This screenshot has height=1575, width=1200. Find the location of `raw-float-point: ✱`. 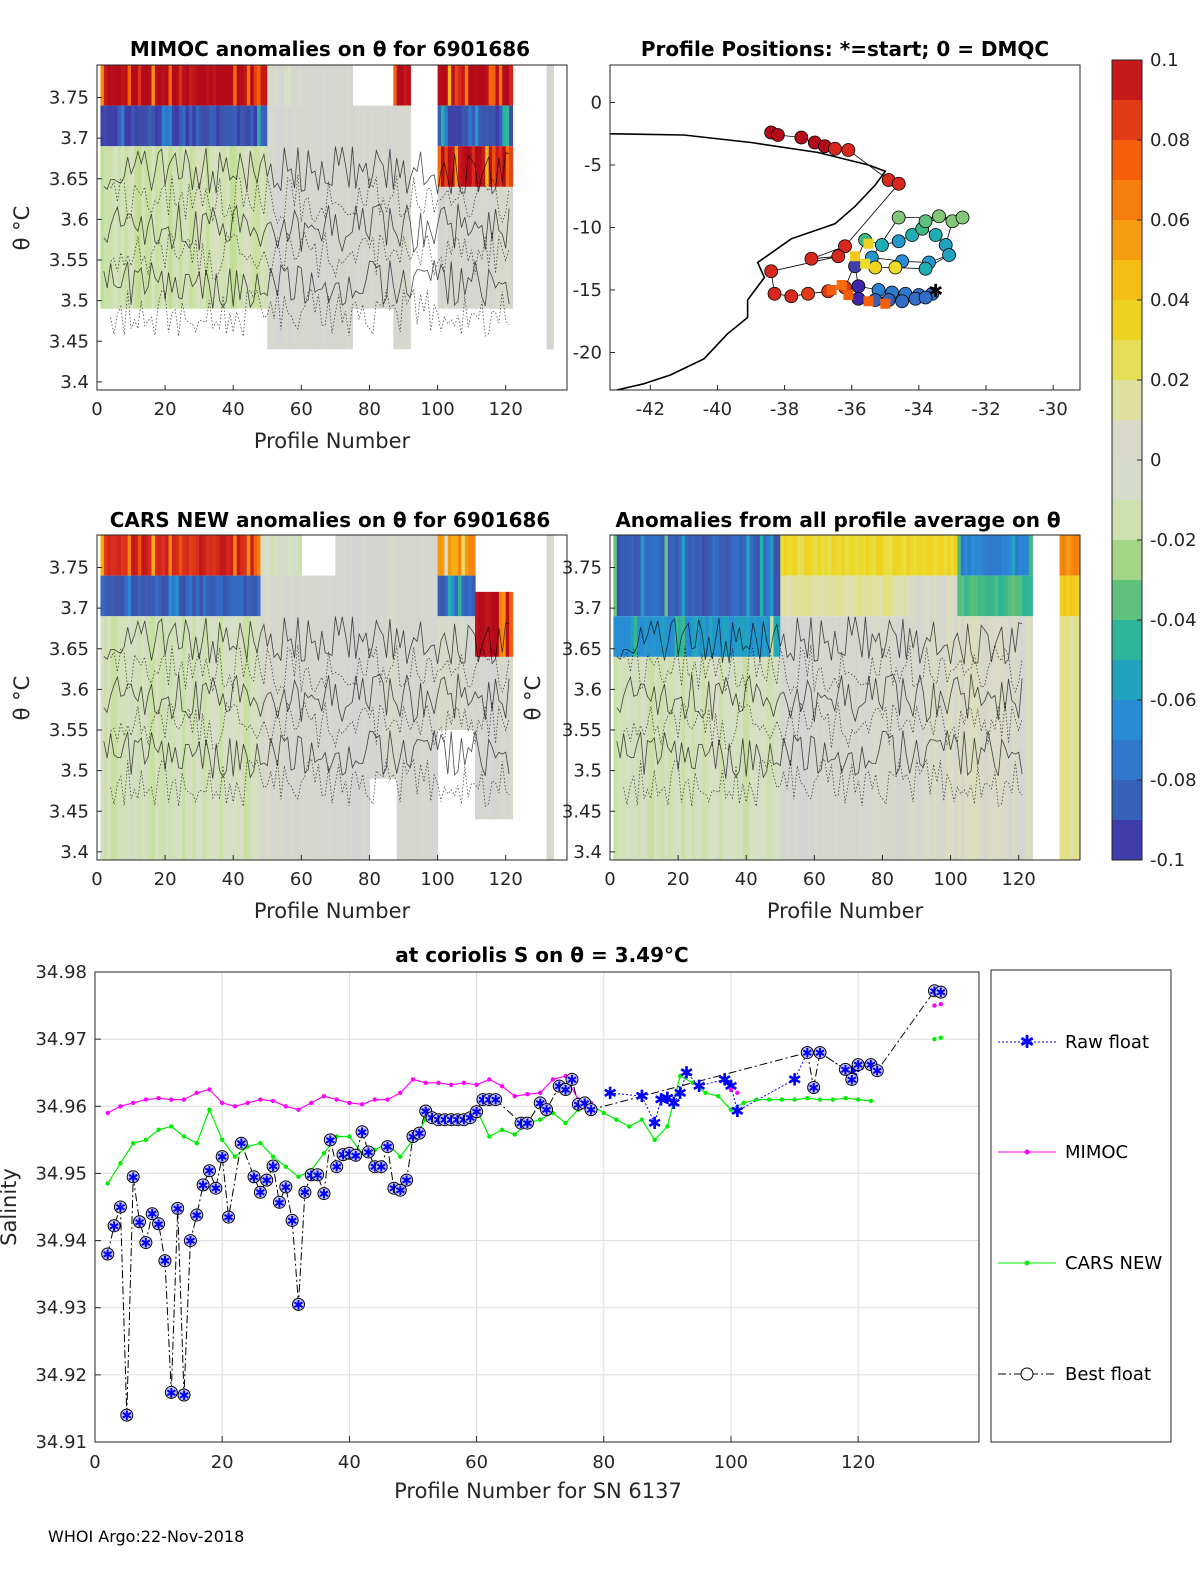

raw-float-point: ✱ is located at coordinates (610, 1094).